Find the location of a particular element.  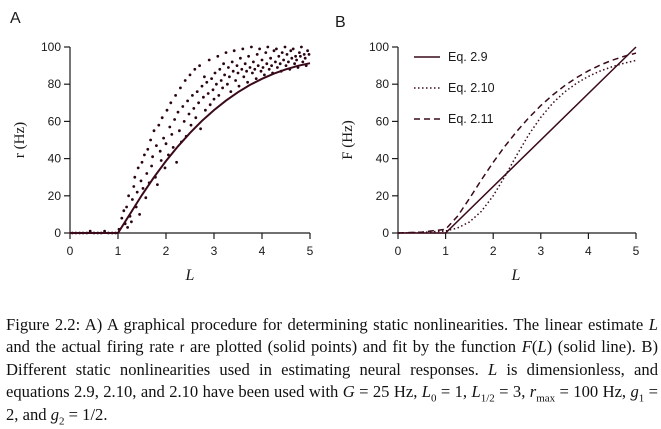

panel-b-y-tick-label: 20 is located at coordinates (383, 196).